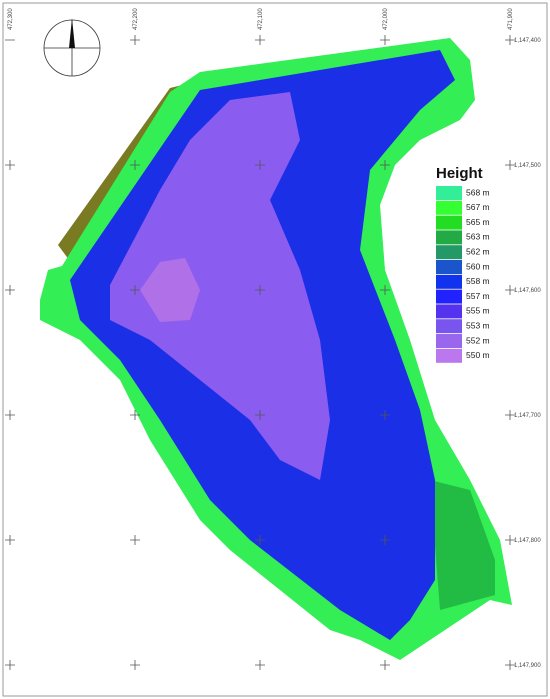 Image resolution: width=550 pixels, height=699 pixels. What do you see at coordinates (11, 19) in the screenshot?
I see `easting-label: 472,300` at bounding box center [11, 19].